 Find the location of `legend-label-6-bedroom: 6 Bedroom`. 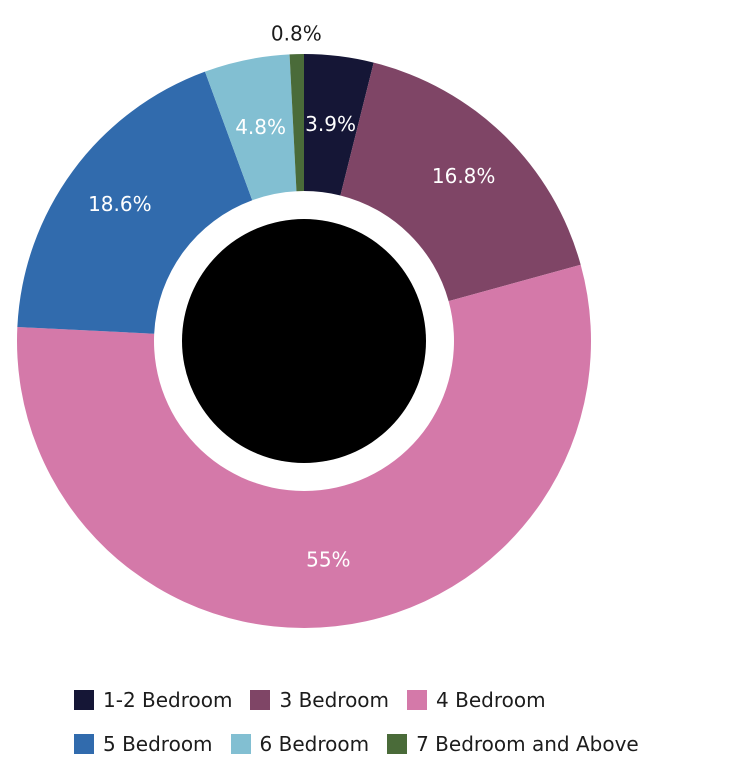

legend-label-6-bedroom: 6 Bedroom is located at coordinates (314, 744).